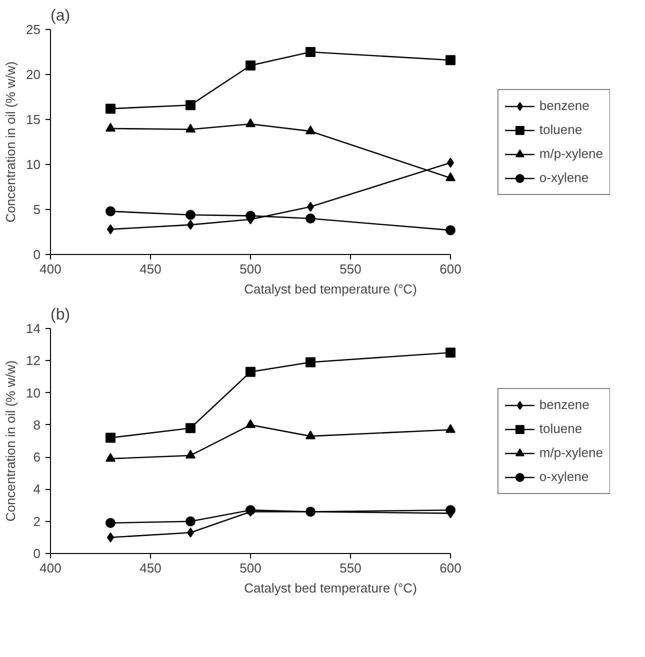 This screenshot has height=657, width=645. What do you see at coordinates (37, 424) in the screenshot?
I see `y-tick-label: 8` at bounding box center [37, 424].